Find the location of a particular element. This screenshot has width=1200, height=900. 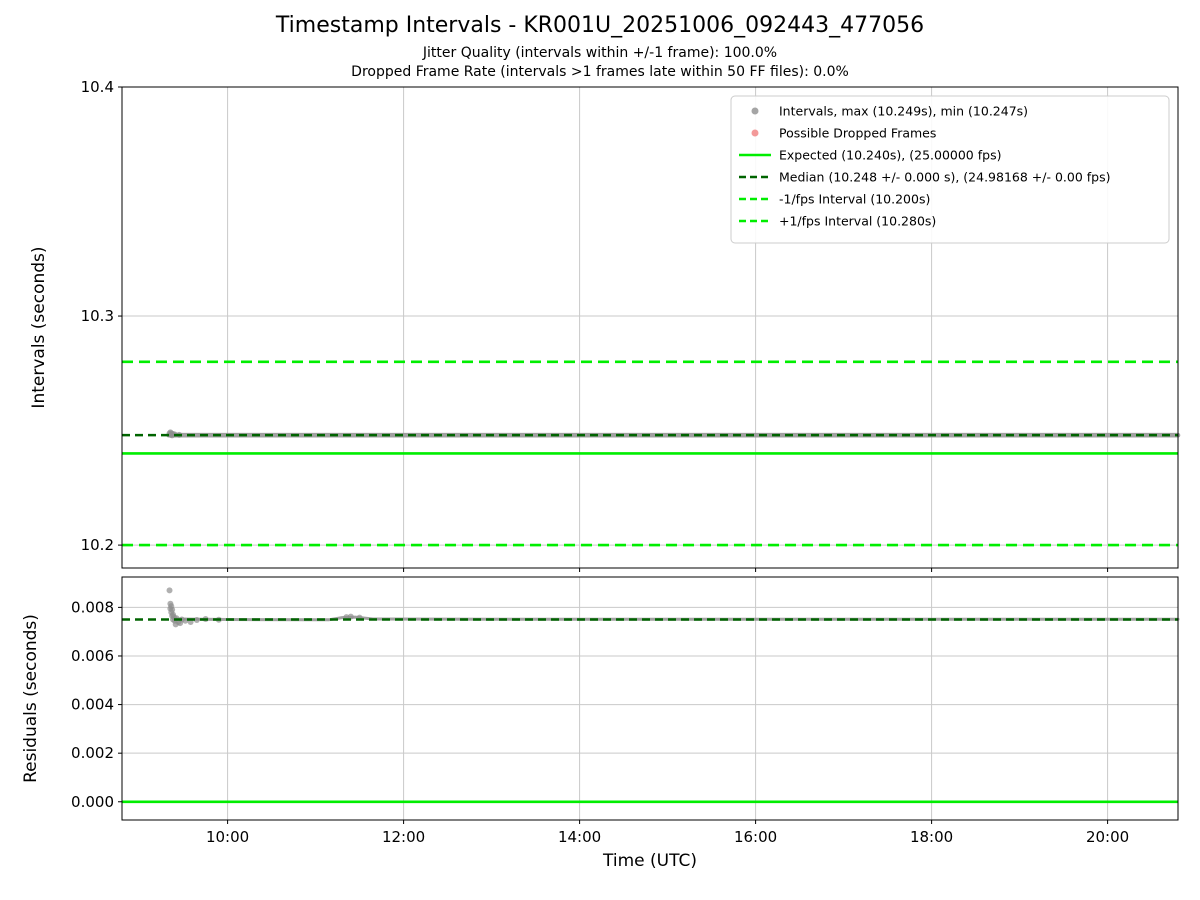

x-tick-label: 12:00 is located at coordinates (403, 837).